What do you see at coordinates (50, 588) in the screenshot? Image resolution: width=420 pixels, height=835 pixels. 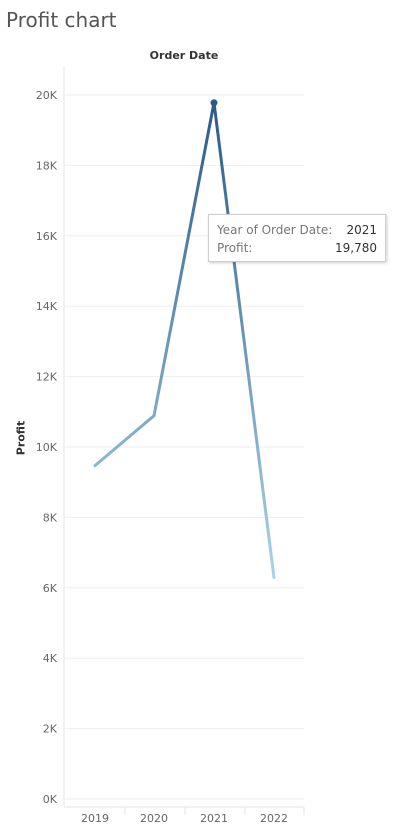 I see `y-tick-label: 6K` at bounding box center [50, 588].